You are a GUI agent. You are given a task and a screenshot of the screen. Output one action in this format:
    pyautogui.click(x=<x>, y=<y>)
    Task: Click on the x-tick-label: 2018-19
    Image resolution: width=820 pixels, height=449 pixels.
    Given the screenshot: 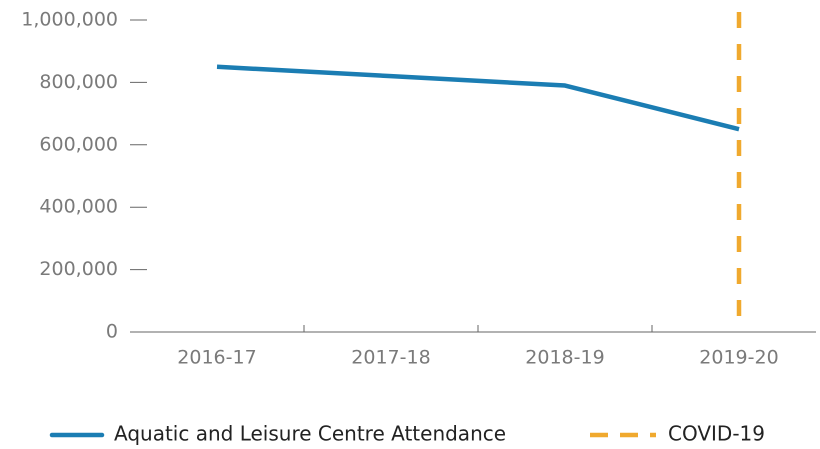 What is the action you would take?
    pyautogui.click(x=564, y=358)
    